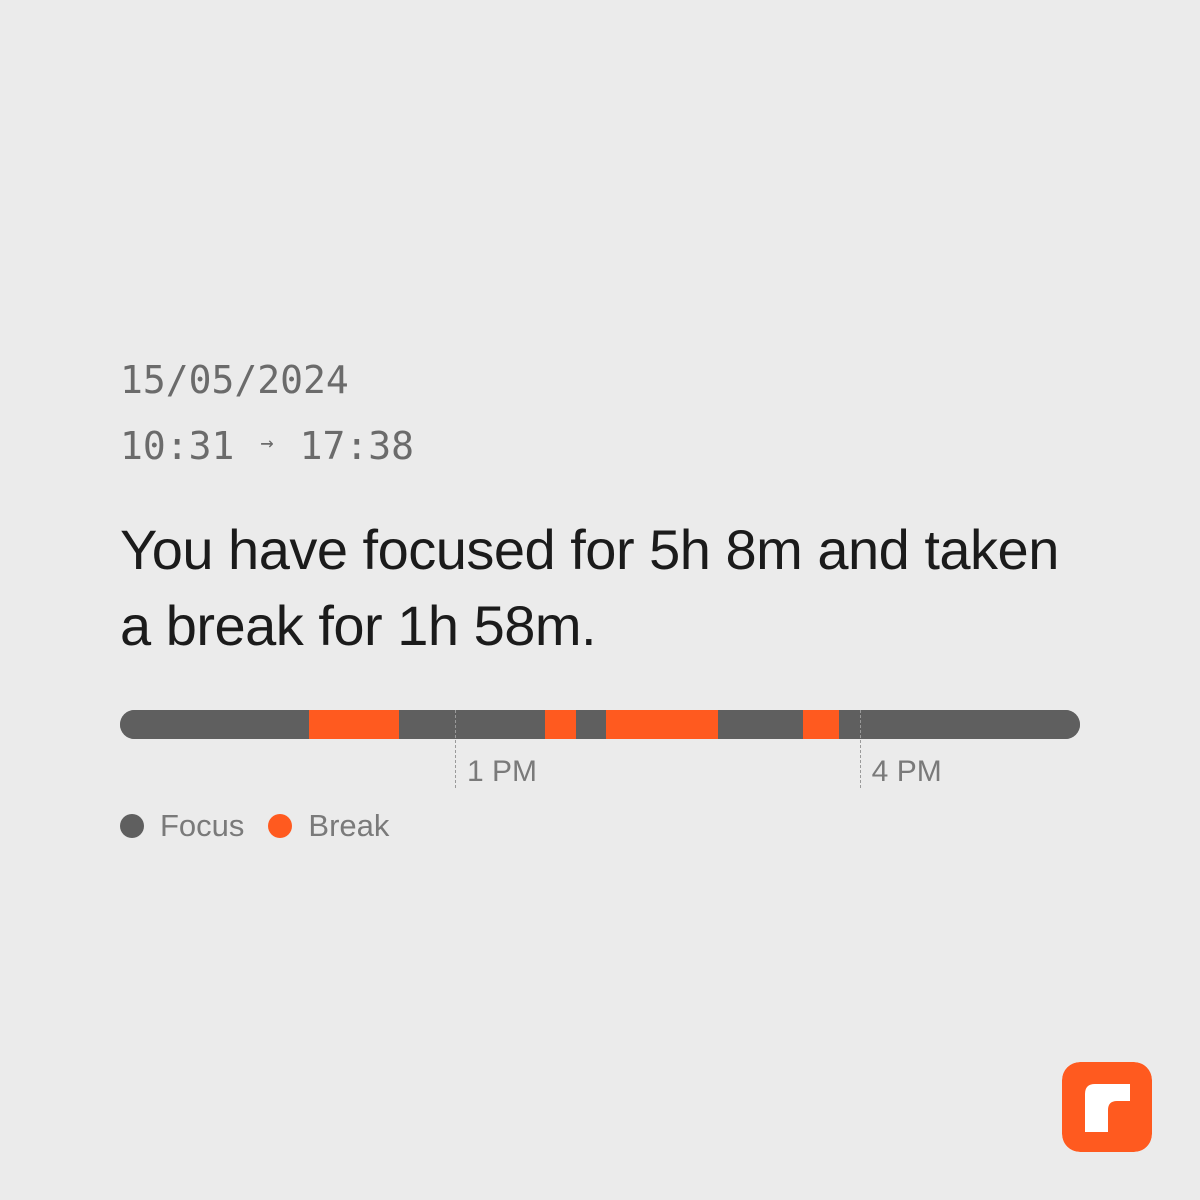 The height and width of the screenshot is (1200, 1200). I want to click on timeline-tick-label: 1 PM, so click(502, 771).